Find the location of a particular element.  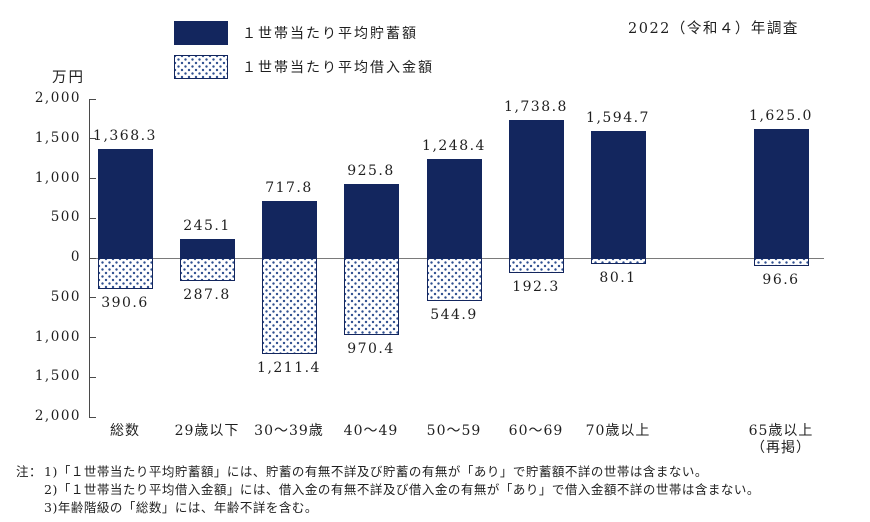

legend-item-savings: １世帯当たり平均貯蓄額 is located at coordinates (304, 32).